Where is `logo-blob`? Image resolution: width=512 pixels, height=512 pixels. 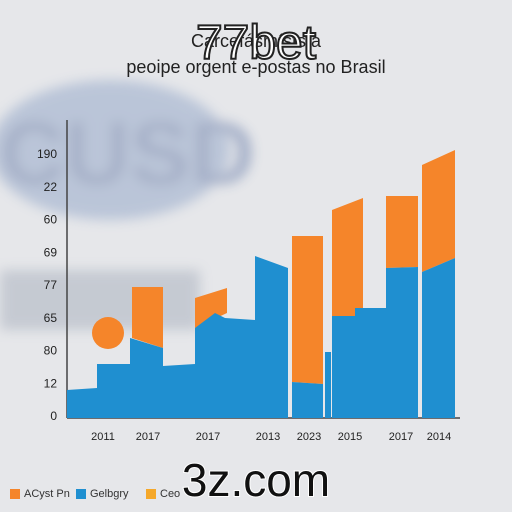 logo-blob is located at coordinates (115, 150).